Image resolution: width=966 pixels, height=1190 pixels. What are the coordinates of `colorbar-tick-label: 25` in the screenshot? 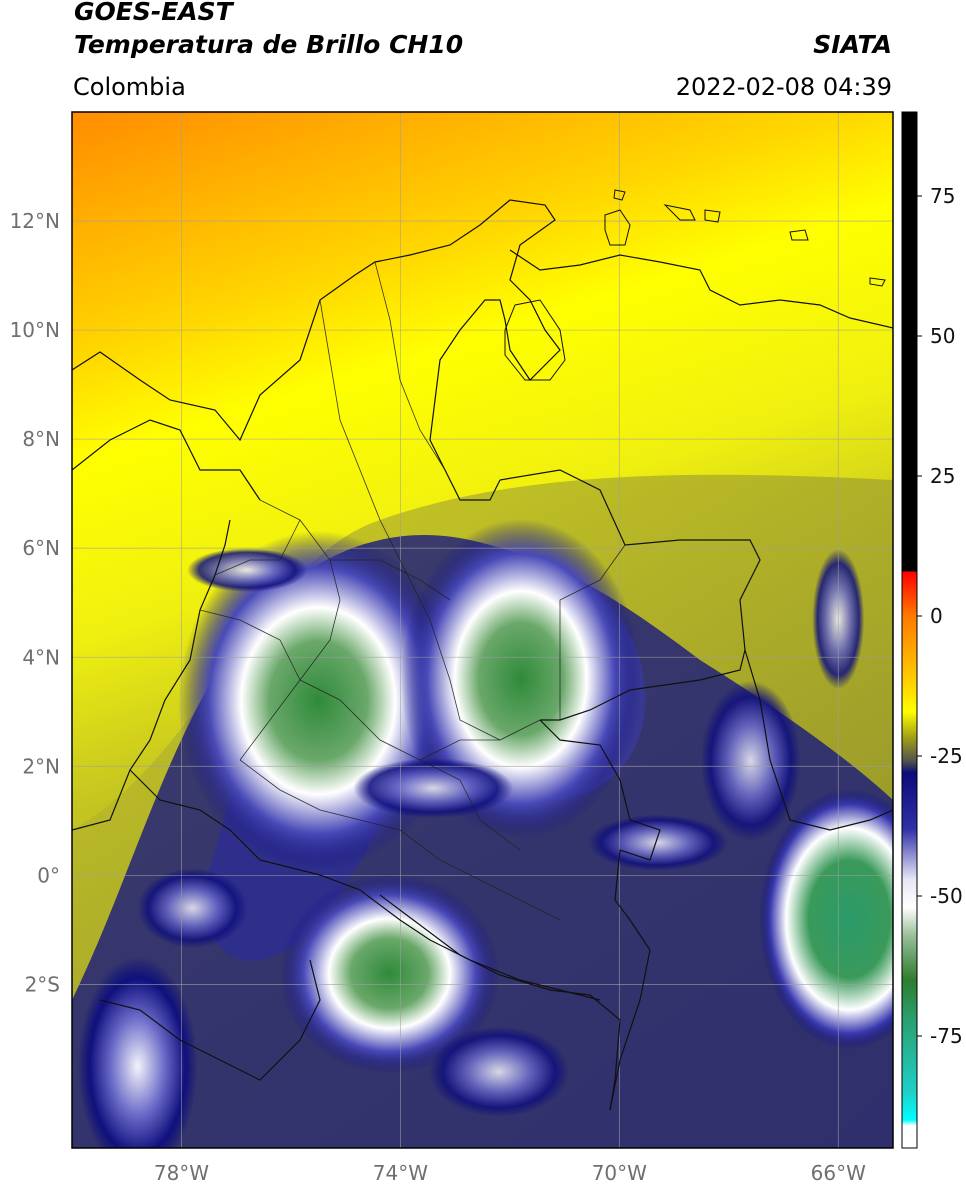 It's located at (942, 476).